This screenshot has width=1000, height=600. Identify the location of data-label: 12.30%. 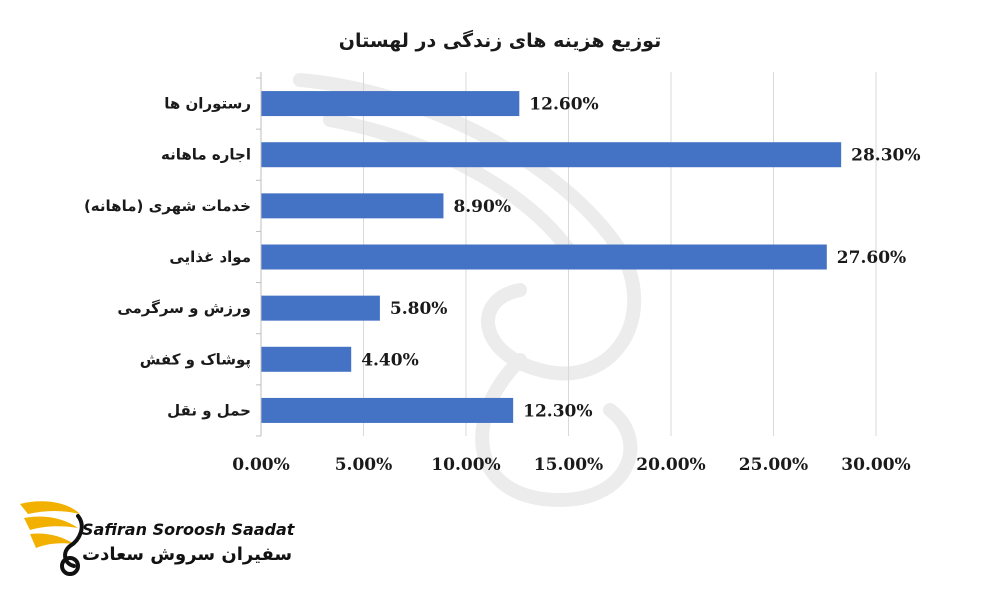
(557, 411).